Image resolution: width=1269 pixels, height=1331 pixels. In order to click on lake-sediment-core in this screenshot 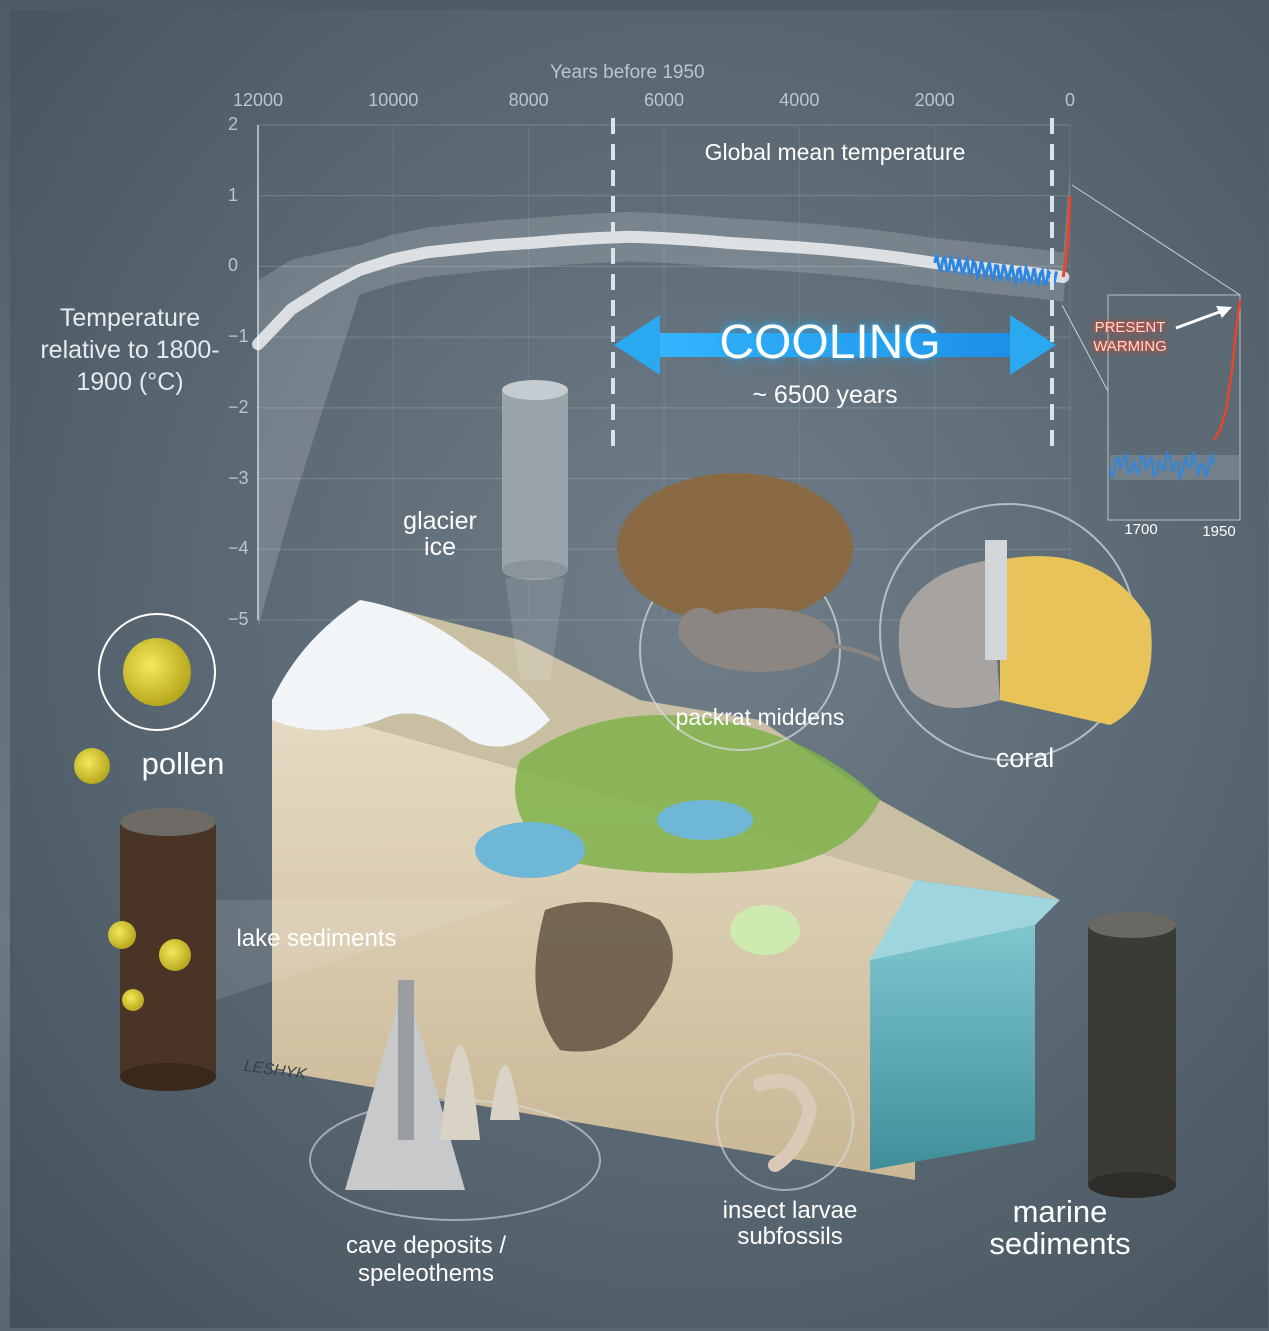, I will do `click(162, 949)`.